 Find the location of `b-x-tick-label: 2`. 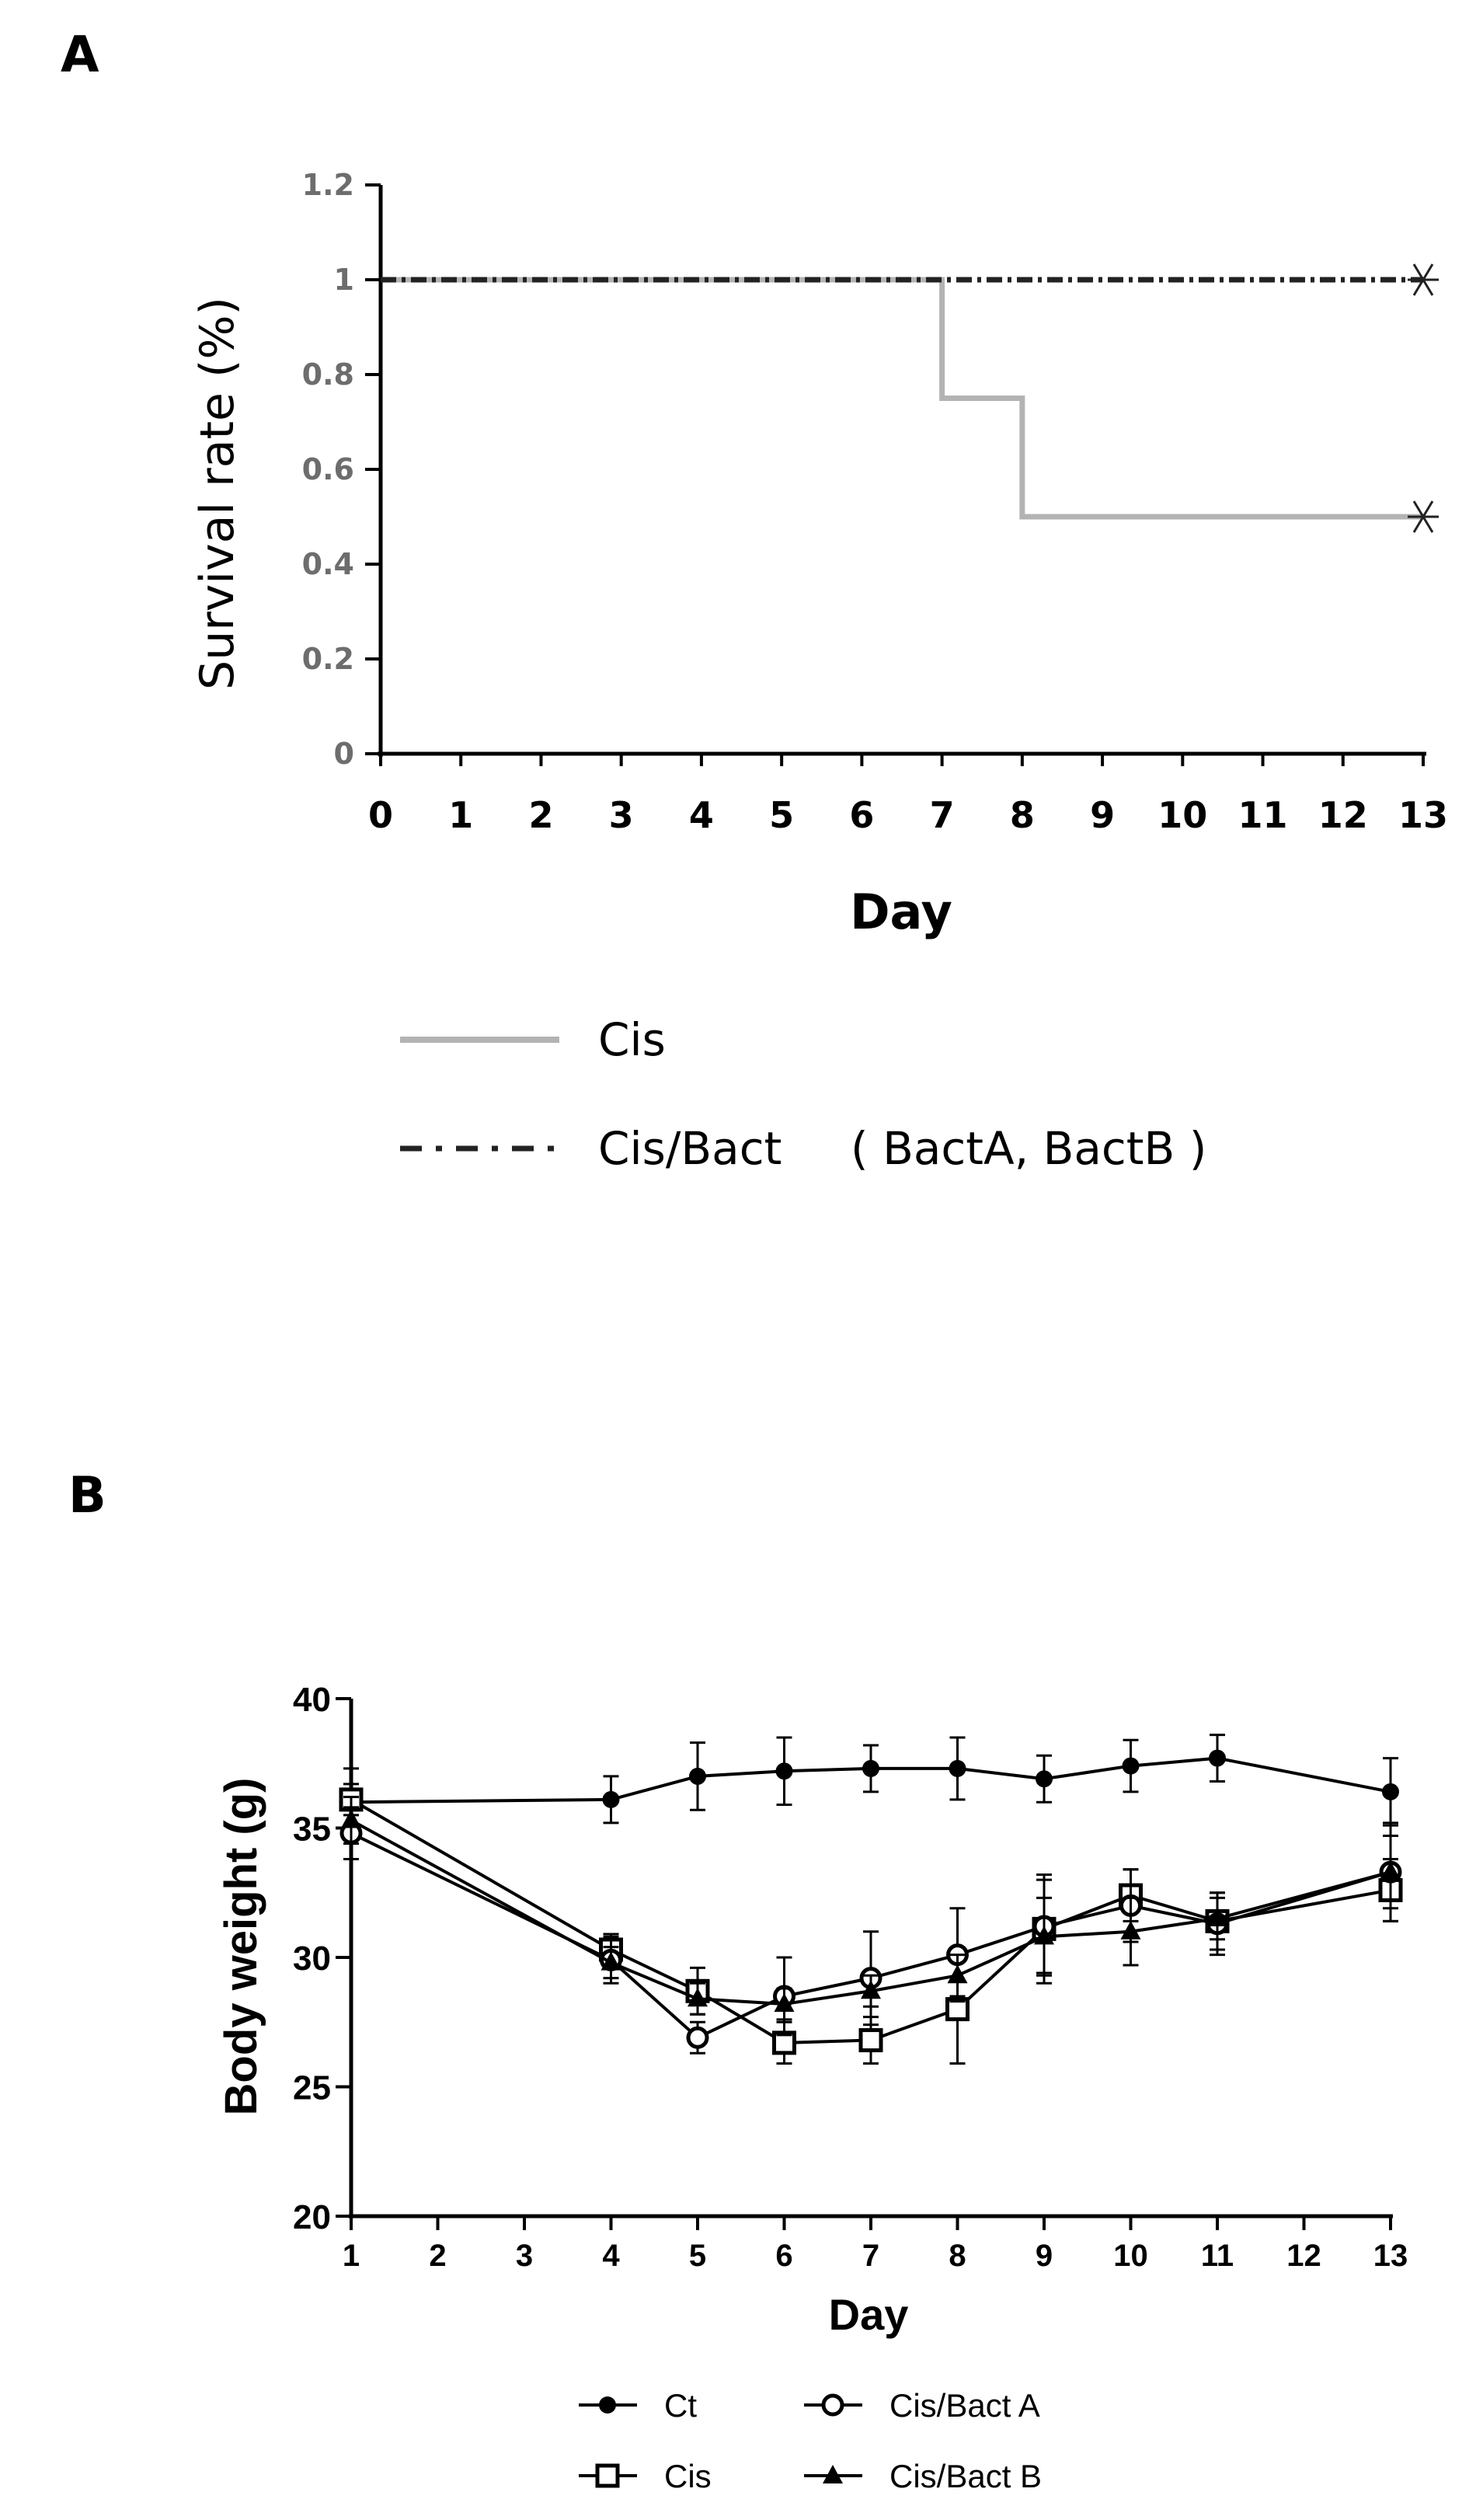

b-x-tick-label: 2 is located at coordinates (437, 2256).